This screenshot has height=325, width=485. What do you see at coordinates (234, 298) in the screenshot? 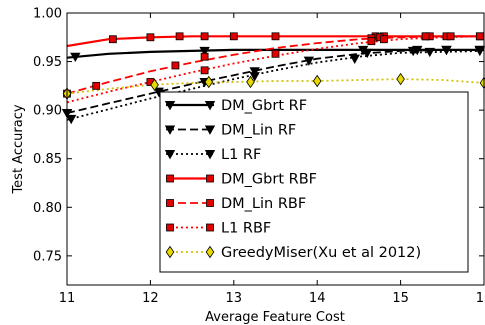
I see `x-tick-label: 13` at bounding box center [234, 298].